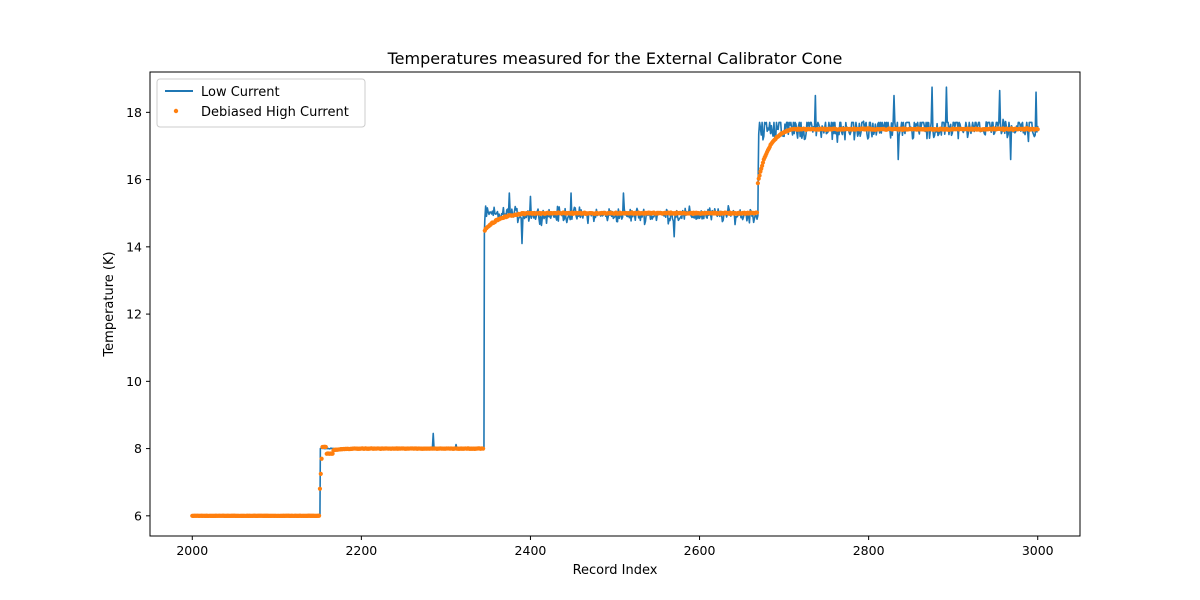  Describe the element at coordinates (109, 304) in the screenshot. I see `y-axis-title: Temperature (K)` at that location.